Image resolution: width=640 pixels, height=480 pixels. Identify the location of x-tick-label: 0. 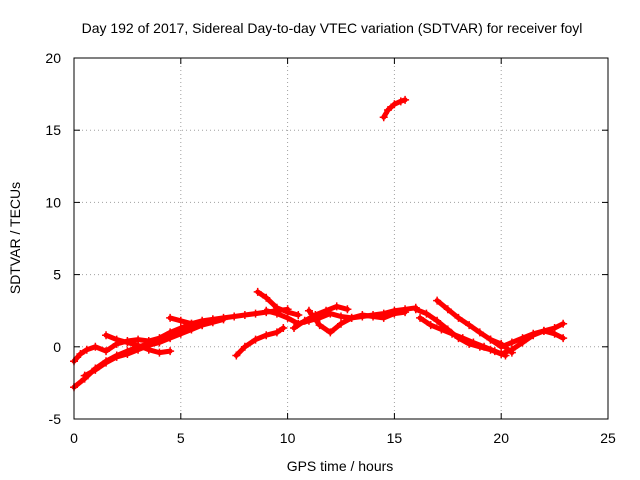
(74, 438).